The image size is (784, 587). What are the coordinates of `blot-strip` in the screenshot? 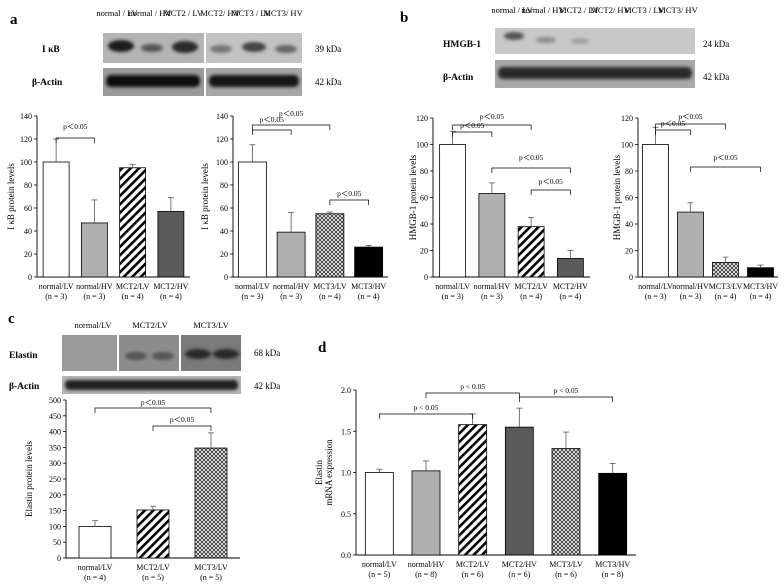 It's located at (89, 353).